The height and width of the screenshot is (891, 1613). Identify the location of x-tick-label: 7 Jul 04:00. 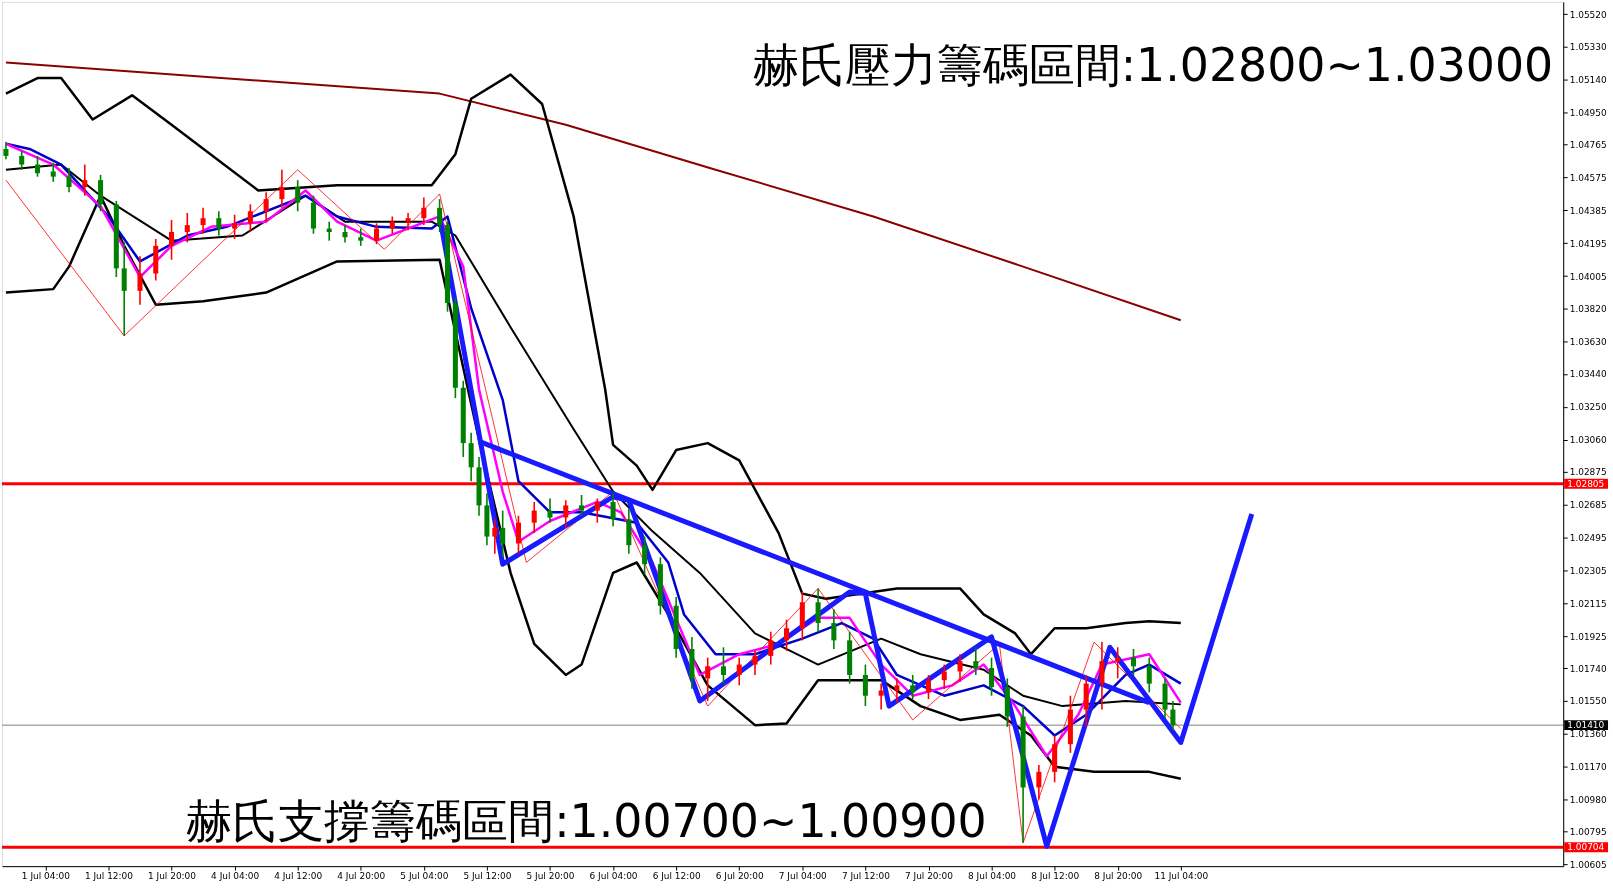
(803, 875).